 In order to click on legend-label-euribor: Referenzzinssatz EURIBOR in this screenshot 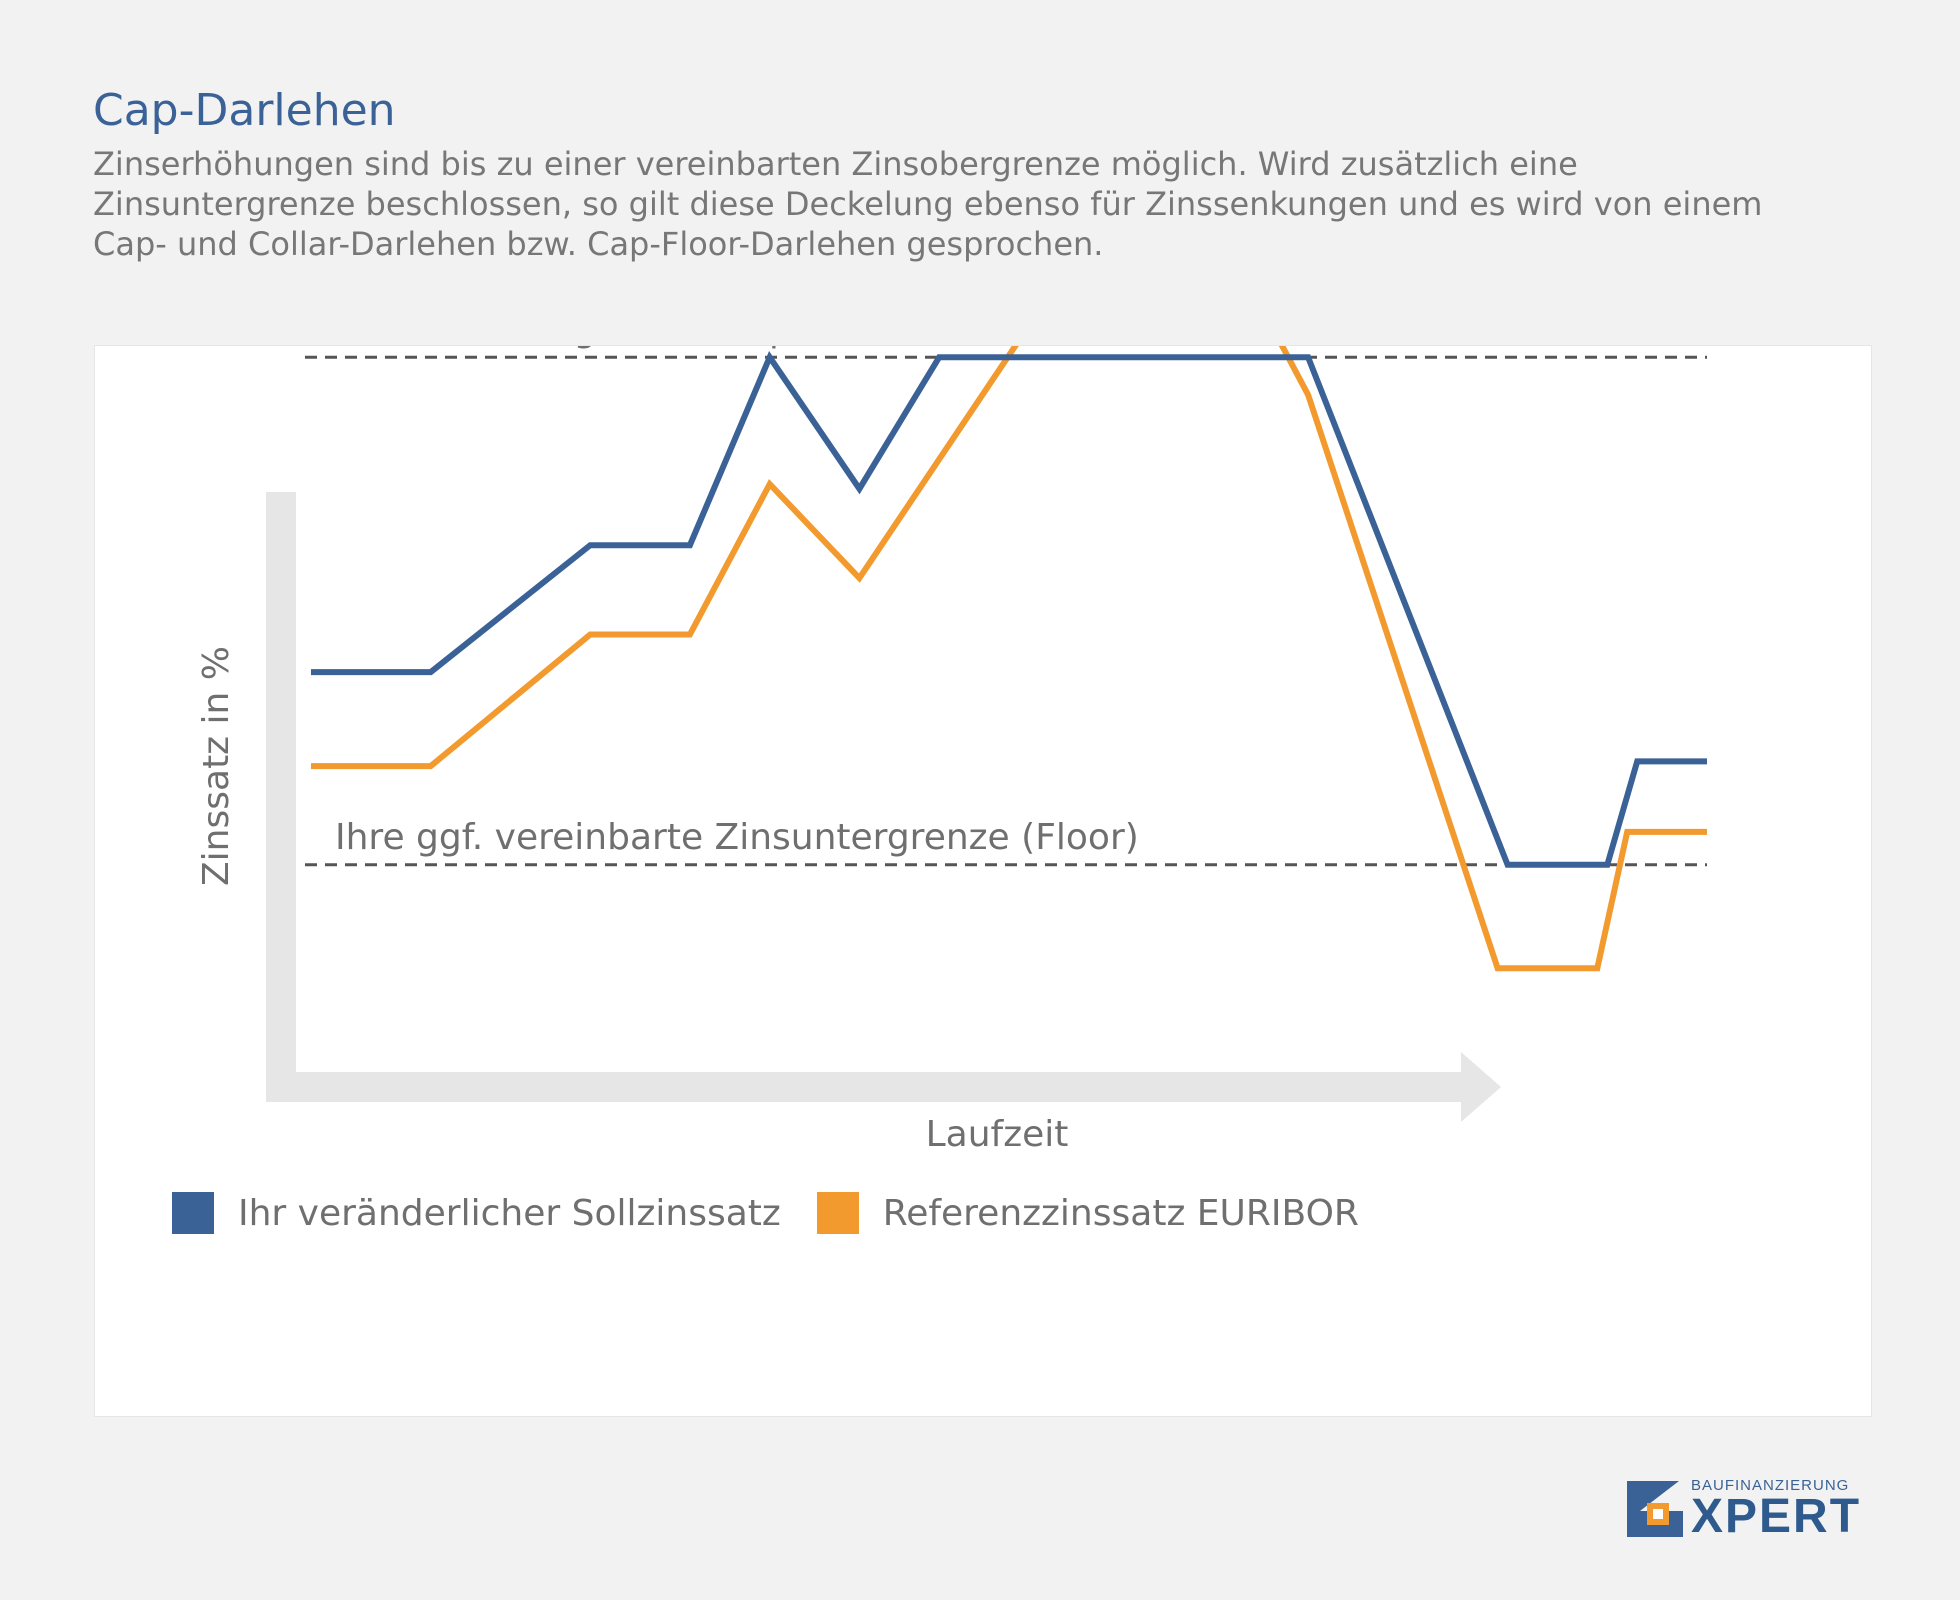, I will do `click(1120, 1213)`.